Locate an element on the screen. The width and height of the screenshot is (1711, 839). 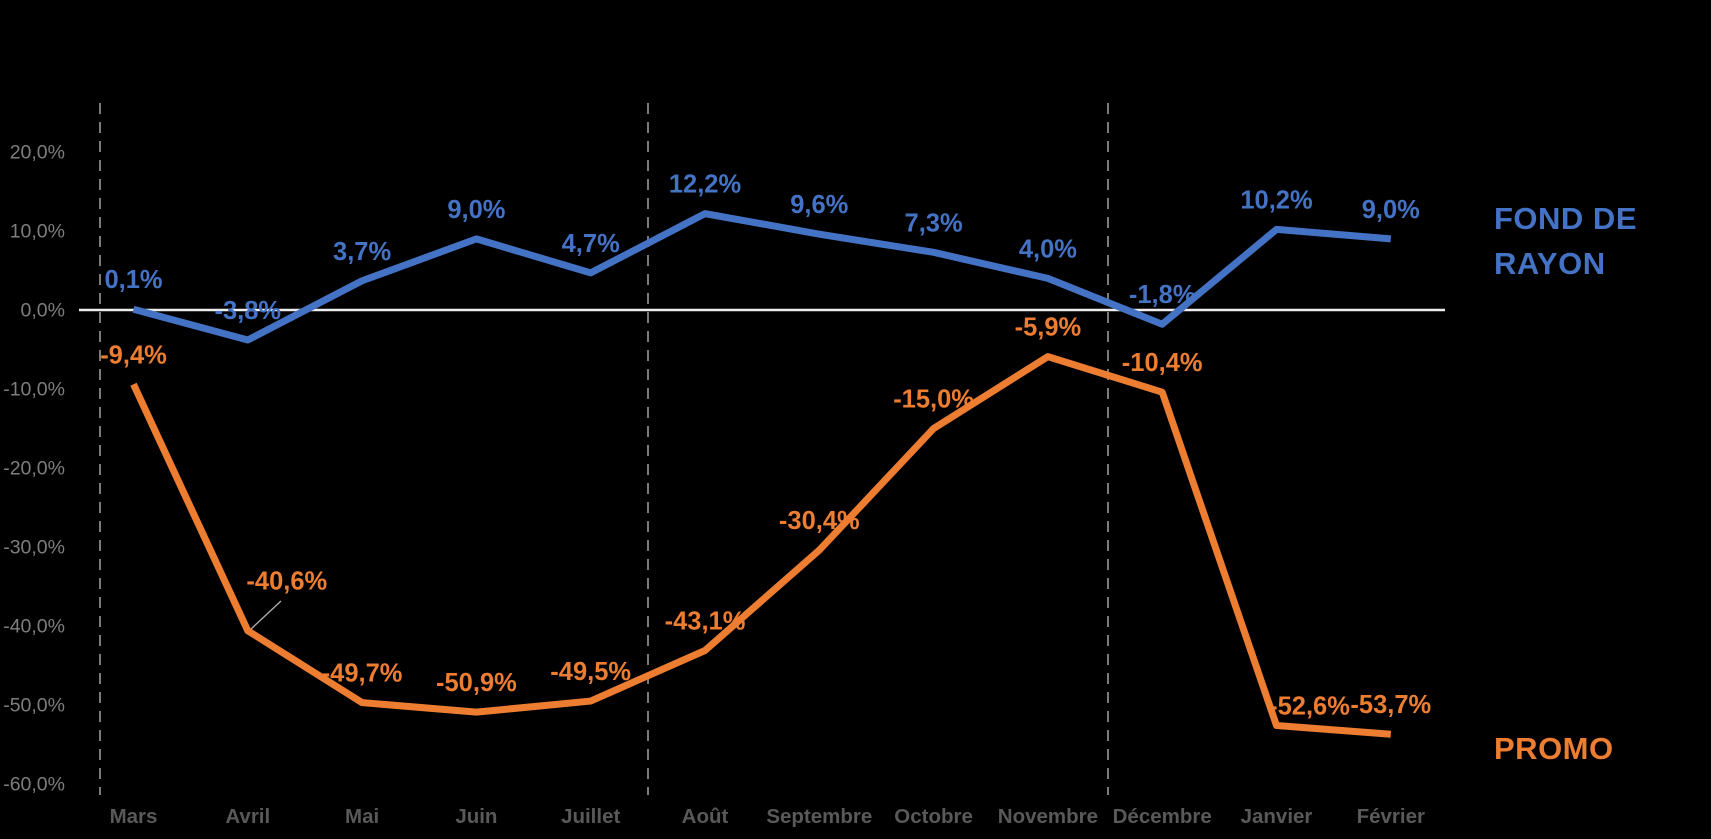
data-label-promo: -15,0% is located at coordinates (933, 400).